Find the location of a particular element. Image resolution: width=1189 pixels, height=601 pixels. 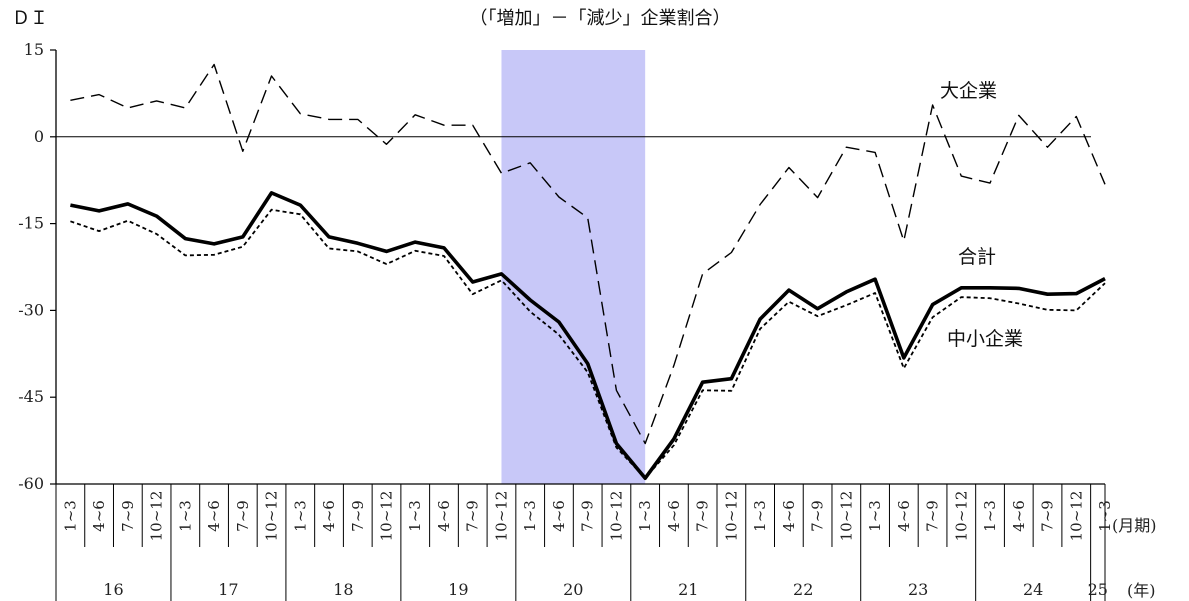

year-label-2: 18 is located at coordinates (343, 589).